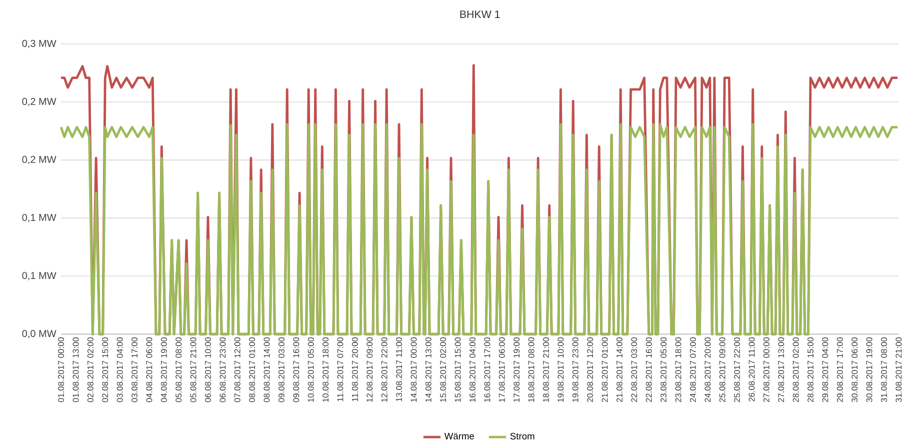 The width and height of the screenshot is (903, 446). I want to click on x-tick-label: 17.08.2017 19:00, so click(517, 369).